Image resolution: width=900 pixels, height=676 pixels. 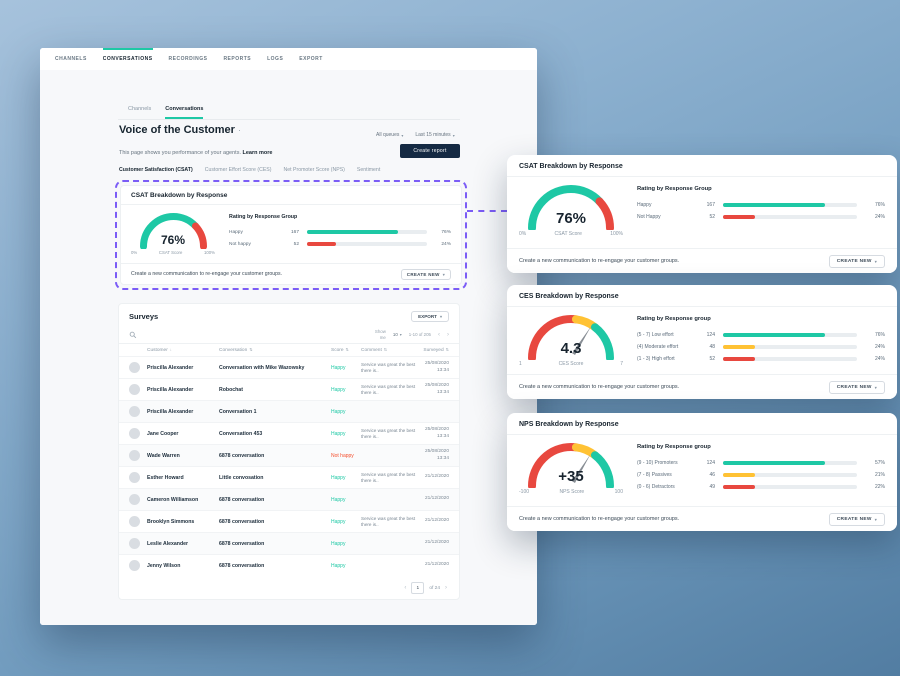 What do you see at coordinates (157, 350) in the screenshot?
I see `column-label: Customer` at bounding box center [157, 350].